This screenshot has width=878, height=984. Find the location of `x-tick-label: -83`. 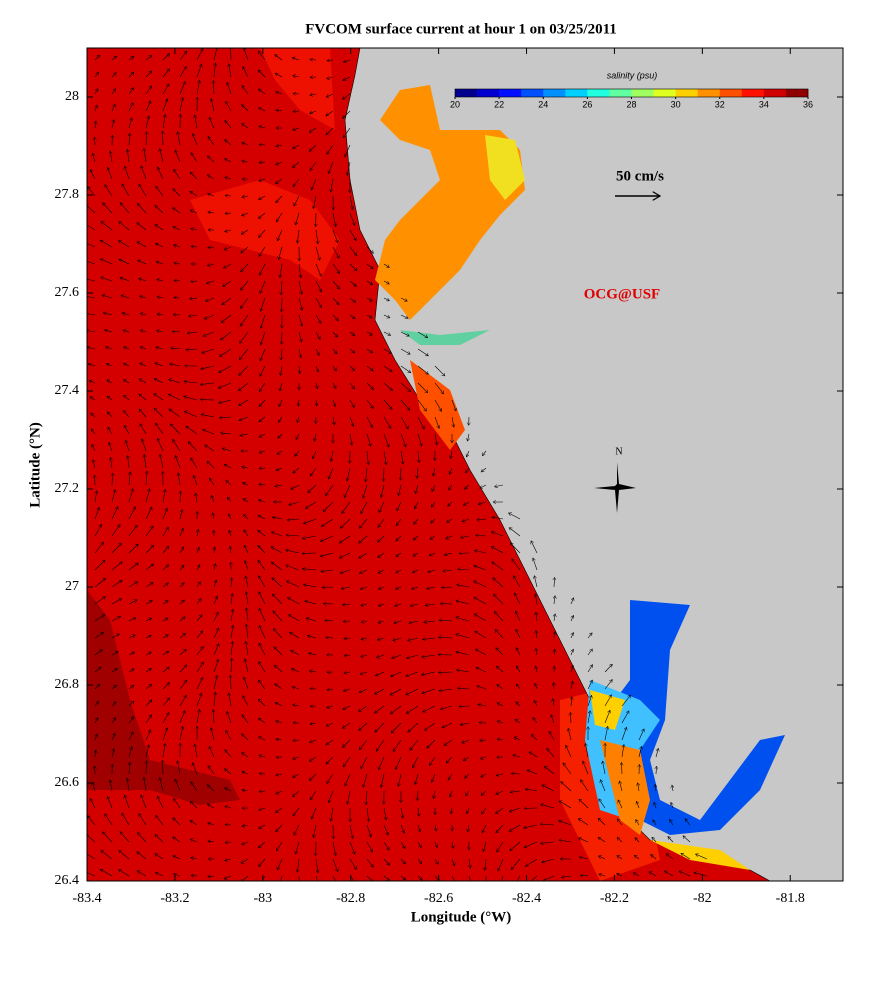

x-tick-label: -83 is located at coordinates (262, 898).